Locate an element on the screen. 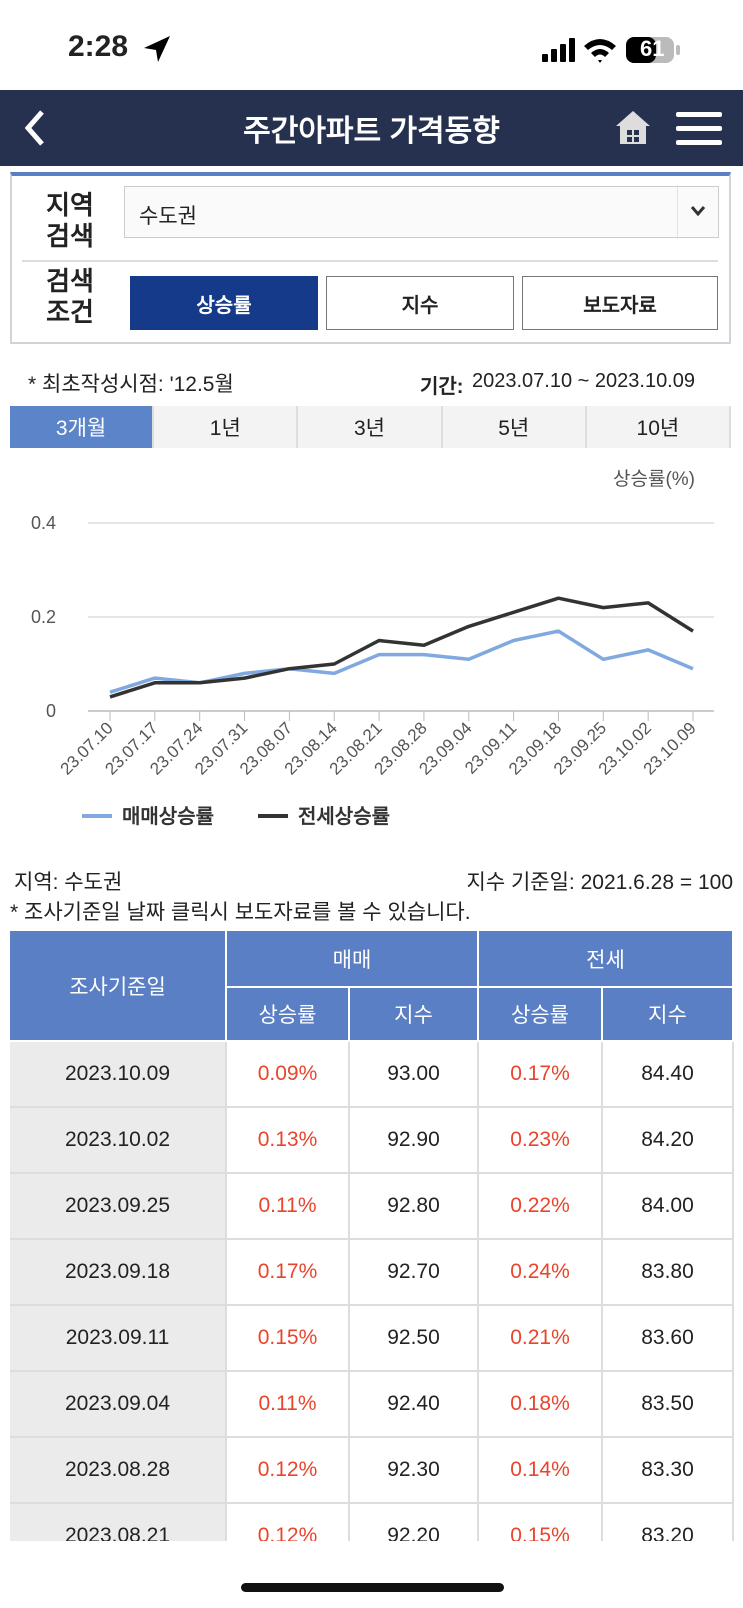 The image size is (743, 1608). value-cell: 84.00 is located at coordinates (668, 1207).